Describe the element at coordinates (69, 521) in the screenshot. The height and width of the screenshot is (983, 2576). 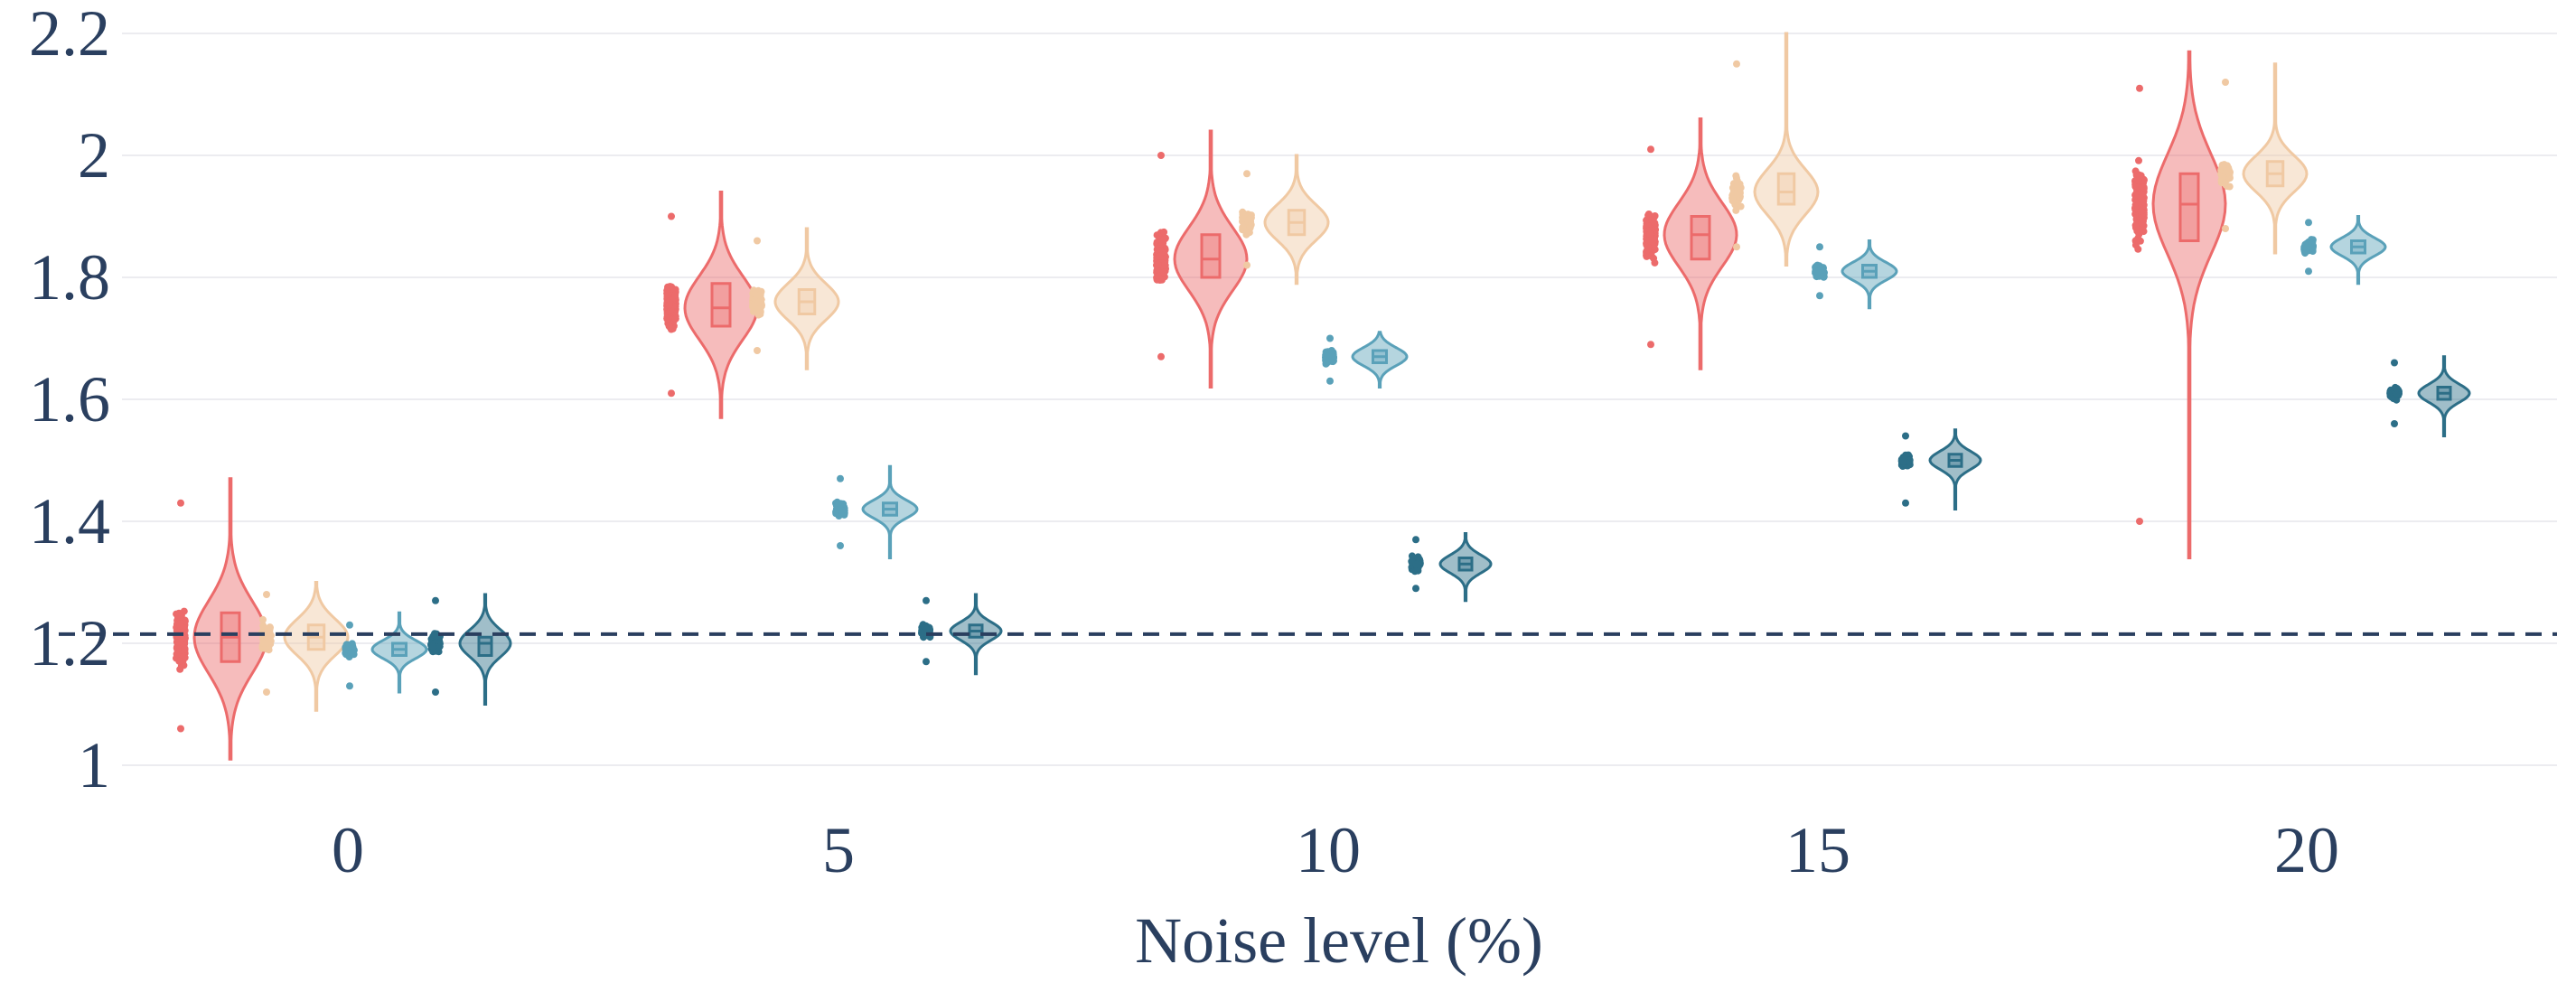
I see `y-tick-label: 1.4` at that location.